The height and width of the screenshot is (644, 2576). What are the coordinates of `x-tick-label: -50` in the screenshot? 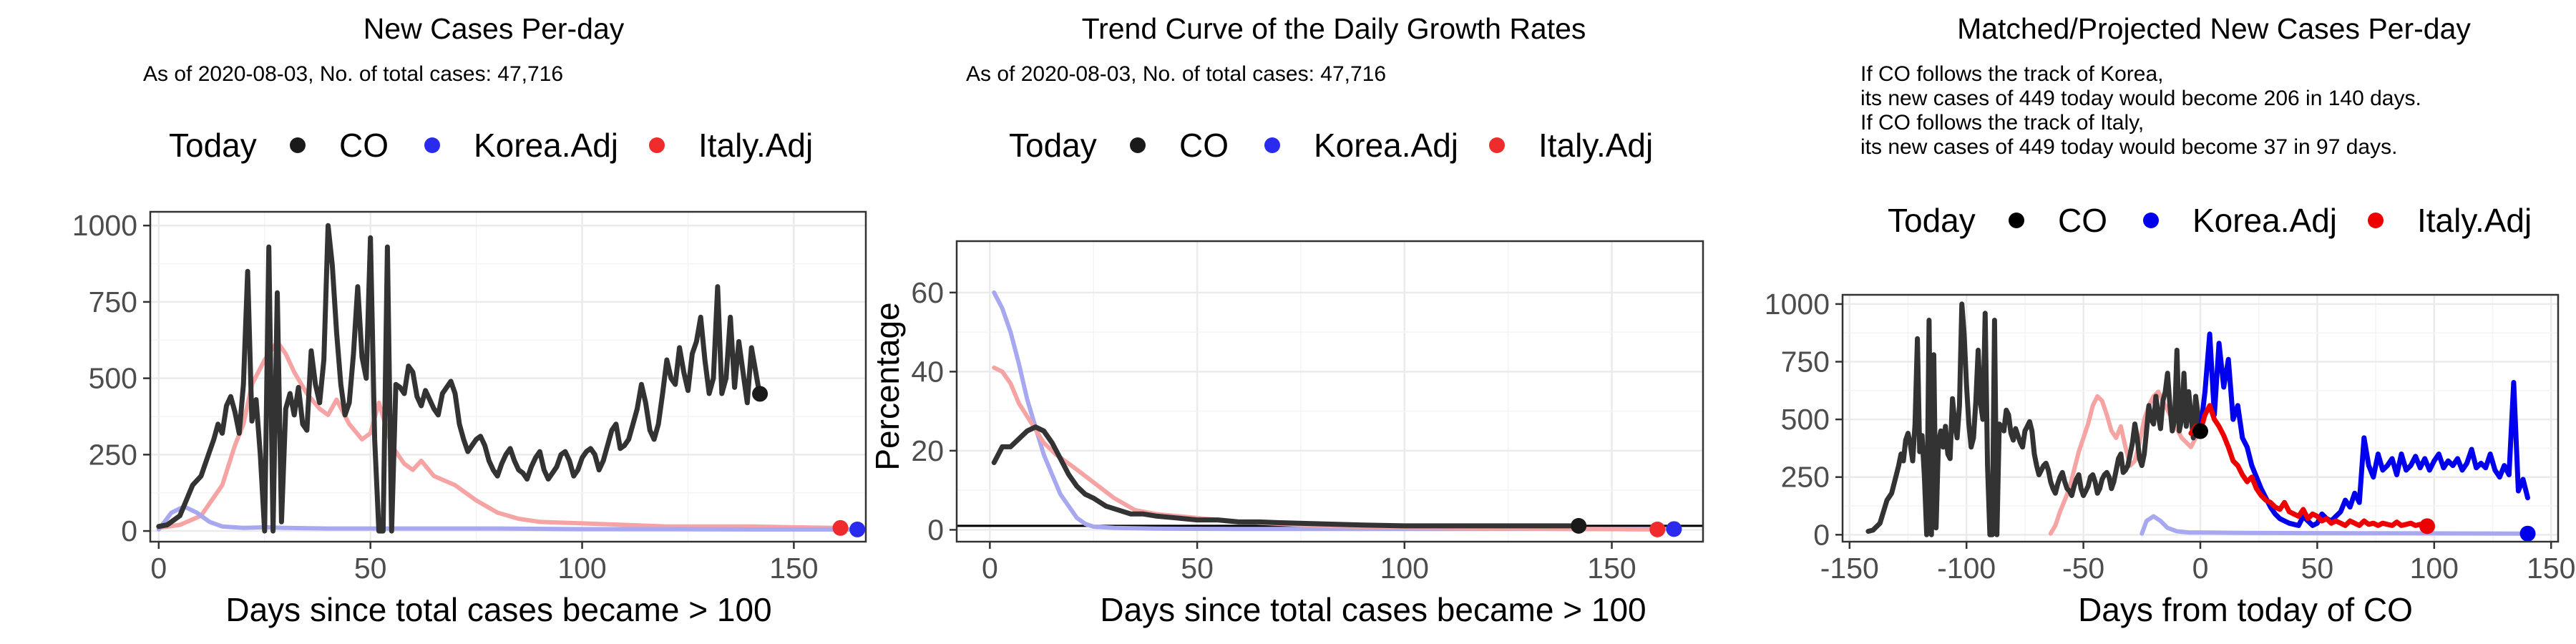 It's located at (2083, 568).